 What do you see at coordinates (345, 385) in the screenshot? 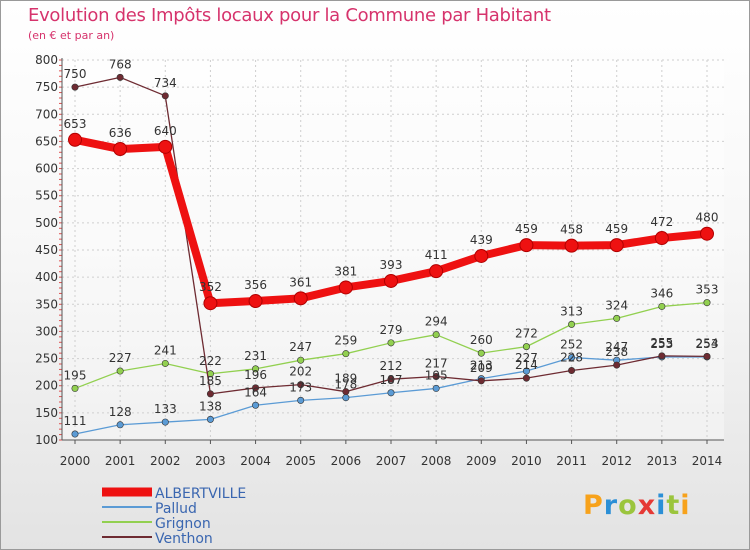
I see `data-label-pallud: 178` at bounding box center [345, 385].